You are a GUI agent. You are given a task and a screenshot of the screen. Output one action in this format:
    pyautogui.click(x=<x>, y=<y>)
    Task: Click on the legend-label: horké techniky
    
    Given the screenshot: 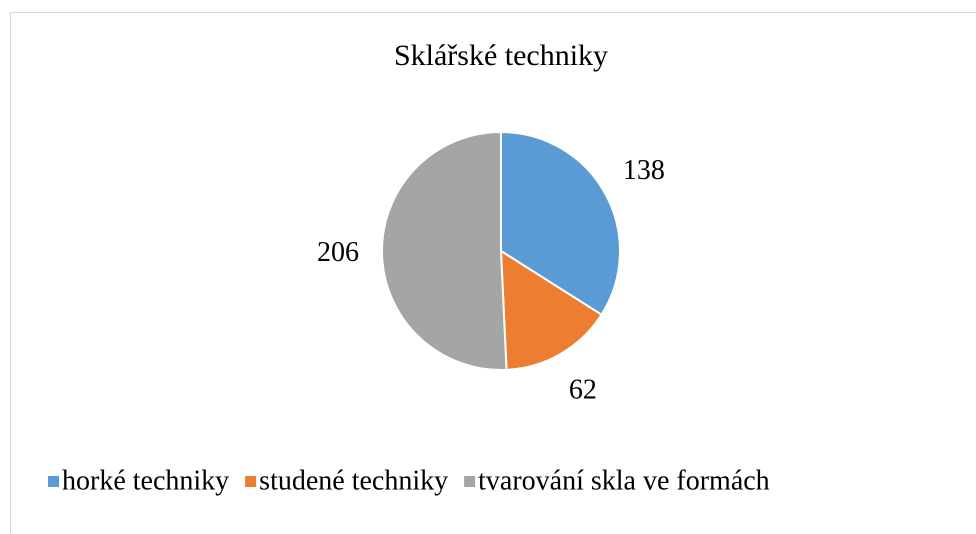 What is the action you would take?
    pyautogui.click(x=145, y=480)
    